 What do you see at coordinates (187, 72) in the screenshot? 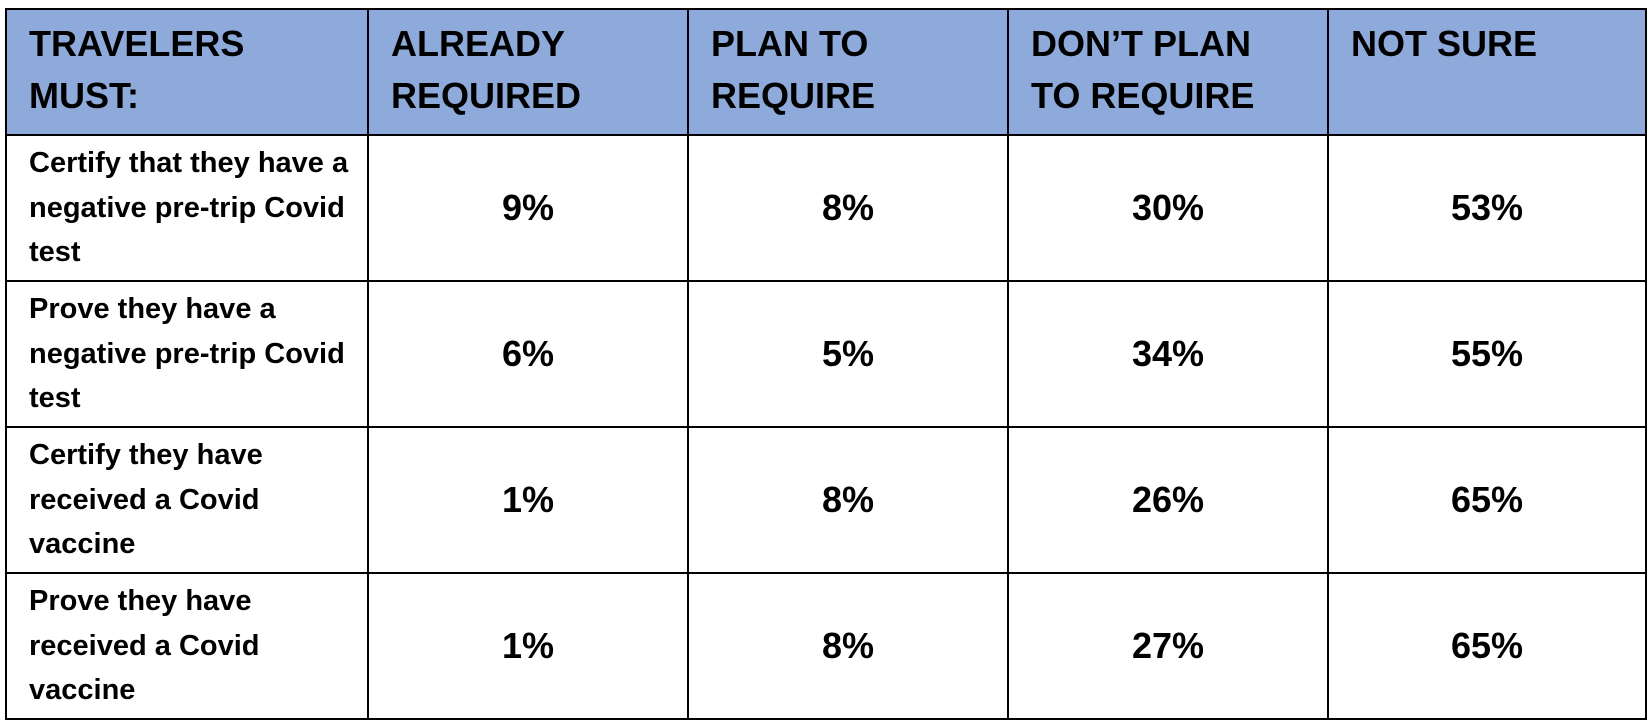
I see `header-cell: TRAVELERS MUST:` at bounding box center [187, 72].